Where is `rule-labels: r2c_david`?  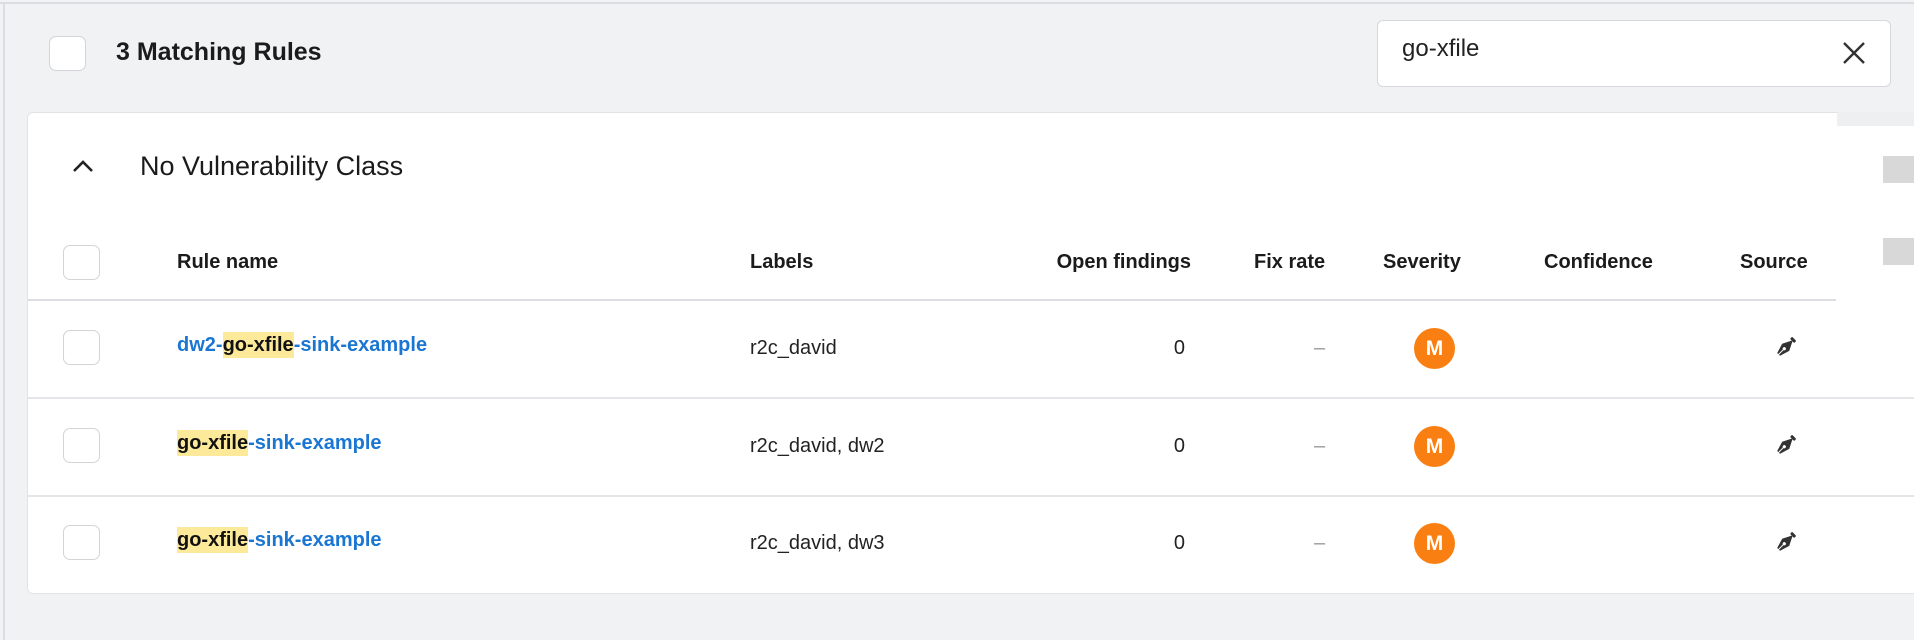 rule-labels: r2c_david is located at coordinates (793, 348).